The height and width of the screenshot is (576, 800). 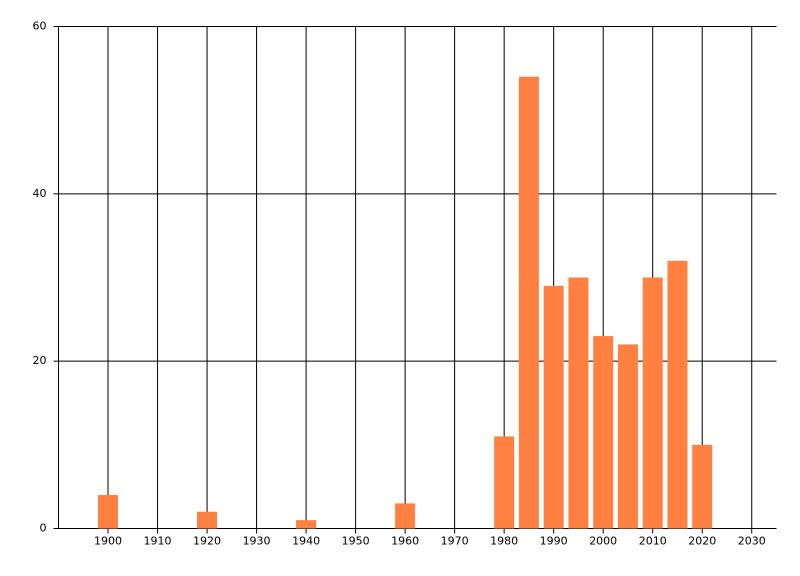 I want to click on x-tick-label: 1960, so click(x=405, y=541).